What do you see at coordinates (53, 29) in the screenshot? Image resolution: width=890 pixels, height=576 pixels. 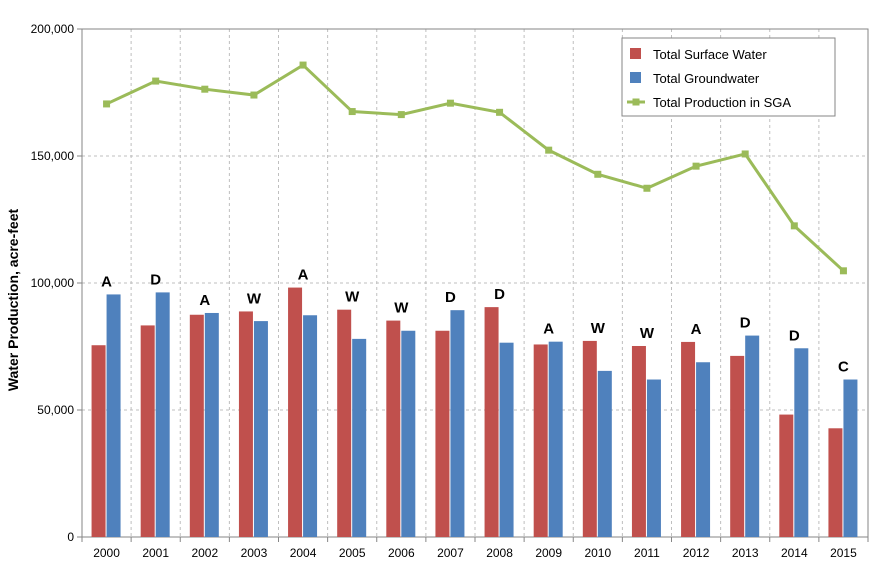 I see `y-tick-label: 200,000` at bounding box center [53, 29].